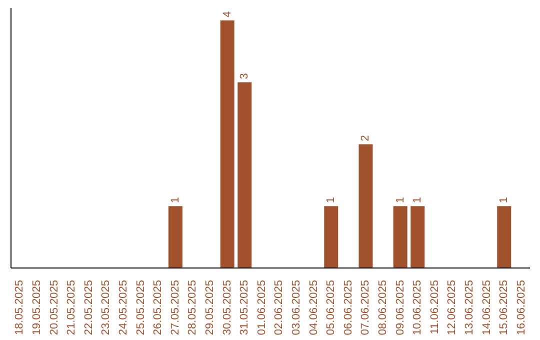 The width and height of the screenshot is (540, 340). I want to click on x-tick-label: 29.05.2025, so click(210, 308).